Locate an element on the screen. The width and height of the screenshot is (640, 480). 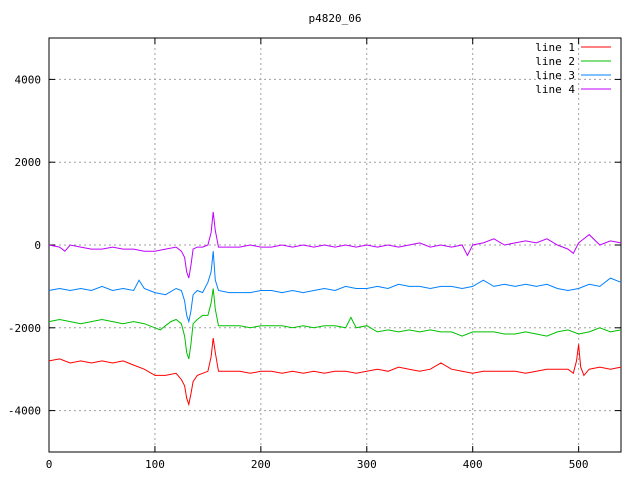
y-tick-label: -4000 is located at coordinates (24, 411).